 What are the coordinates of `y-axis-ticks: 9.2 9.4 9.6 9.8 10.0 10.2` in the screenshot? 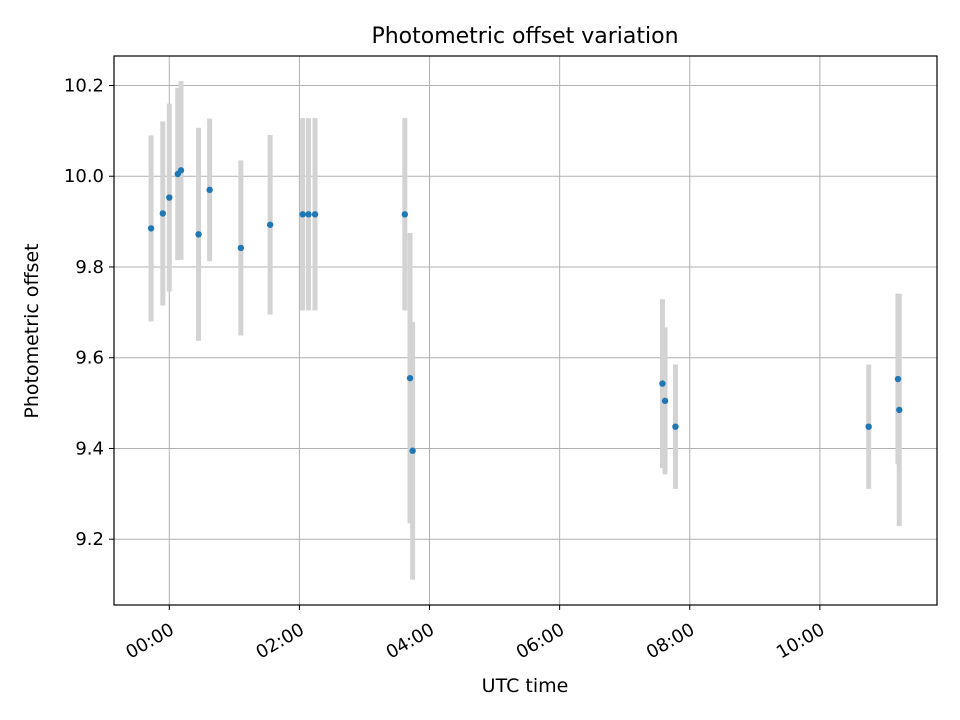 It's located at (89, 312).